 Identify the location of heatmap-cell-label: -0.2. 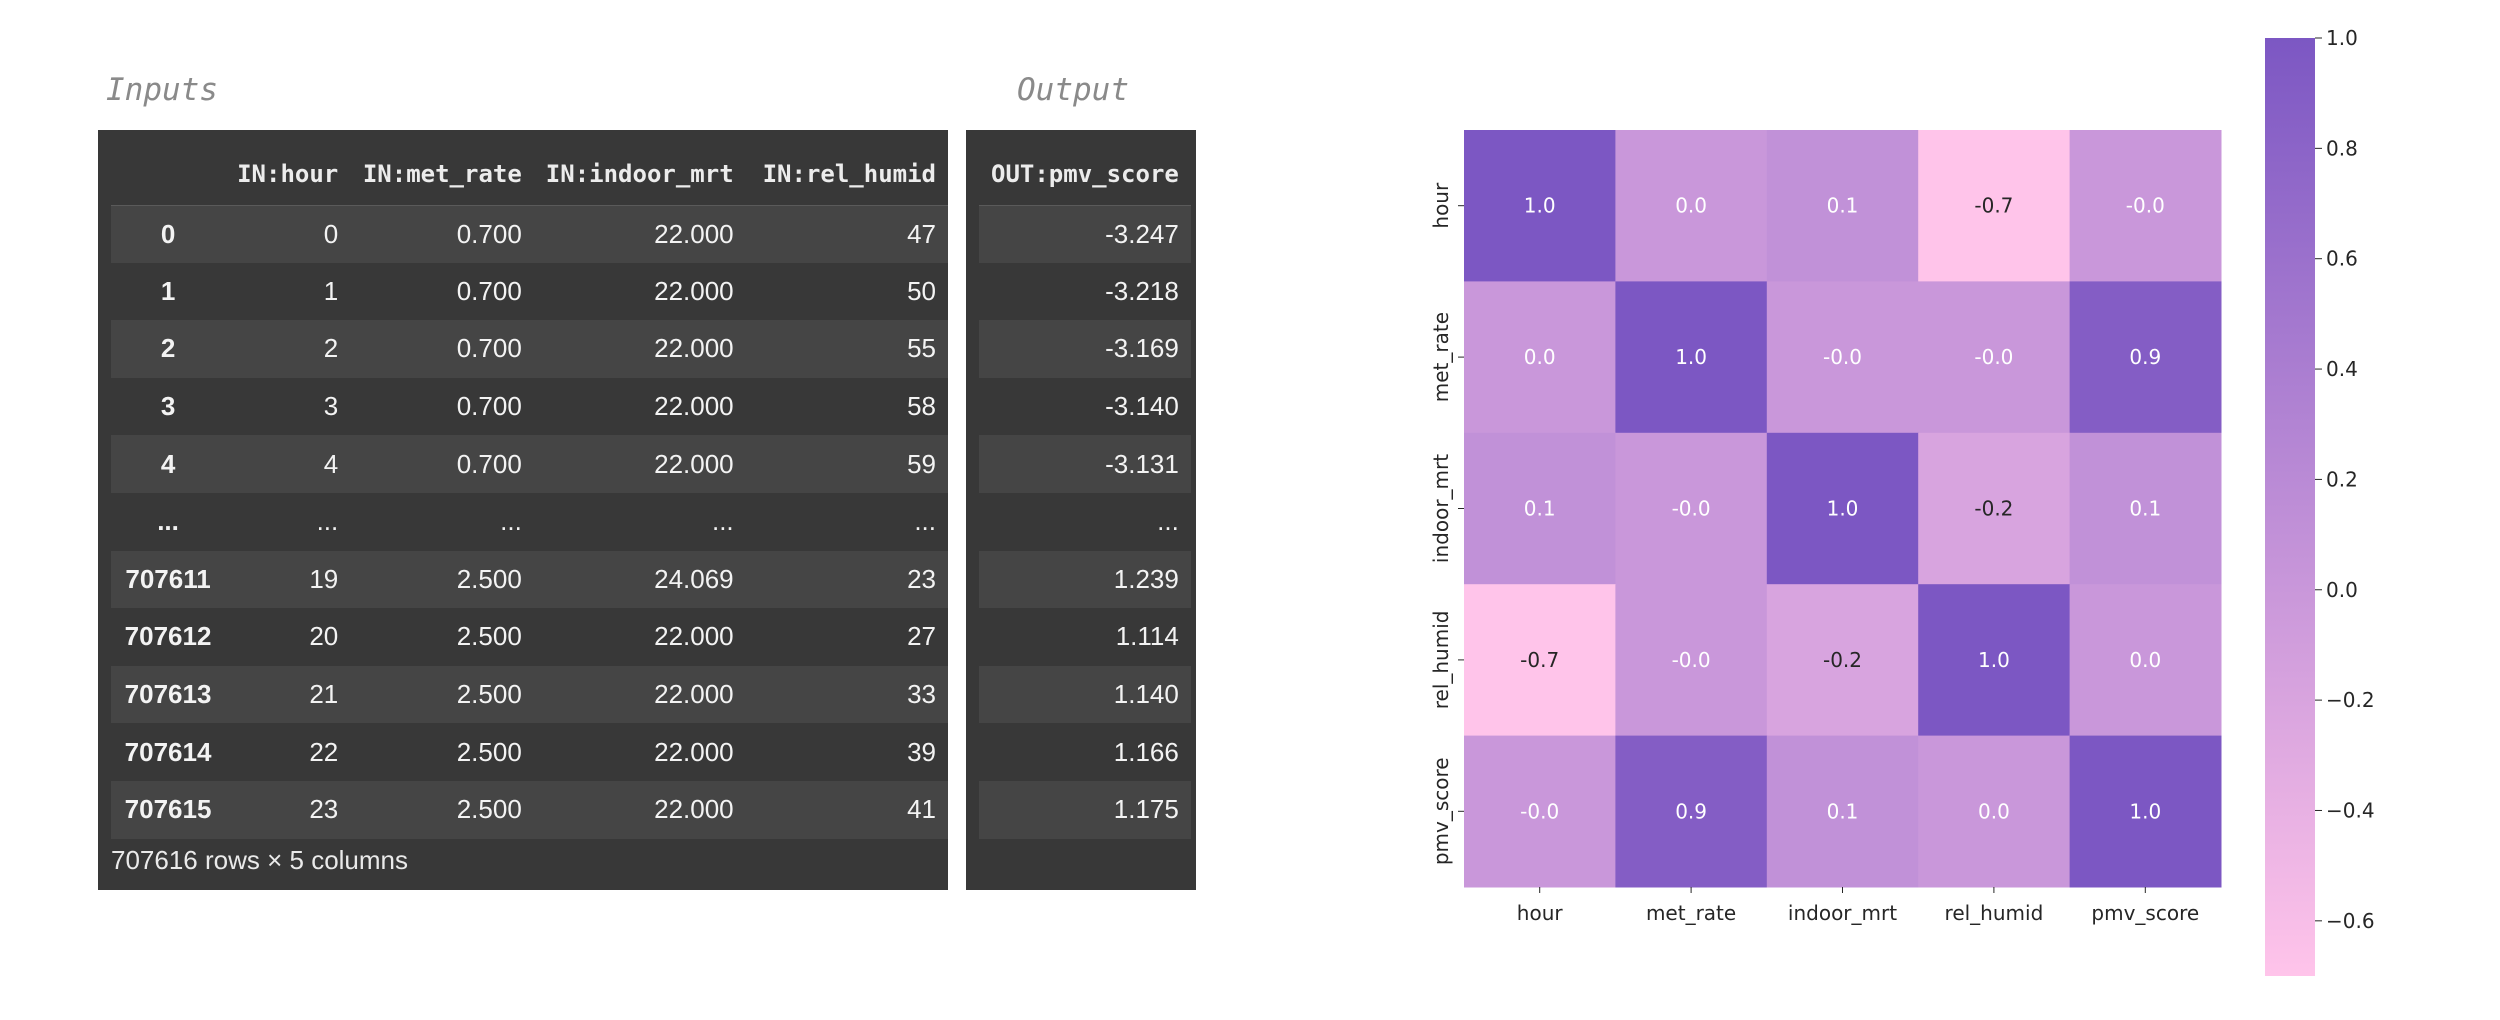
(1993, 509).